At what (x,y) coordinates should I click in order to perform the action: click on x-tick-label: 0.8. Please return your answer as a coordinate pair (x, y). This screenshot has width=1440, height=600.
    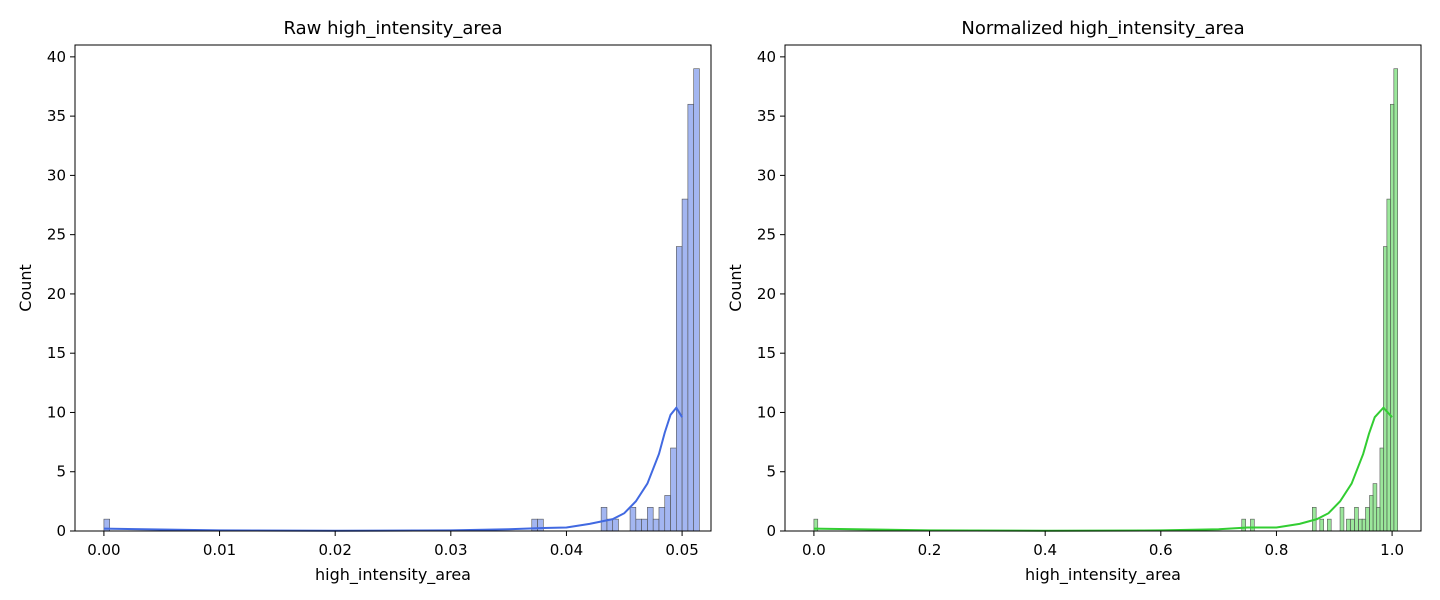
    Looking at the image, I should click on (1277, 550).